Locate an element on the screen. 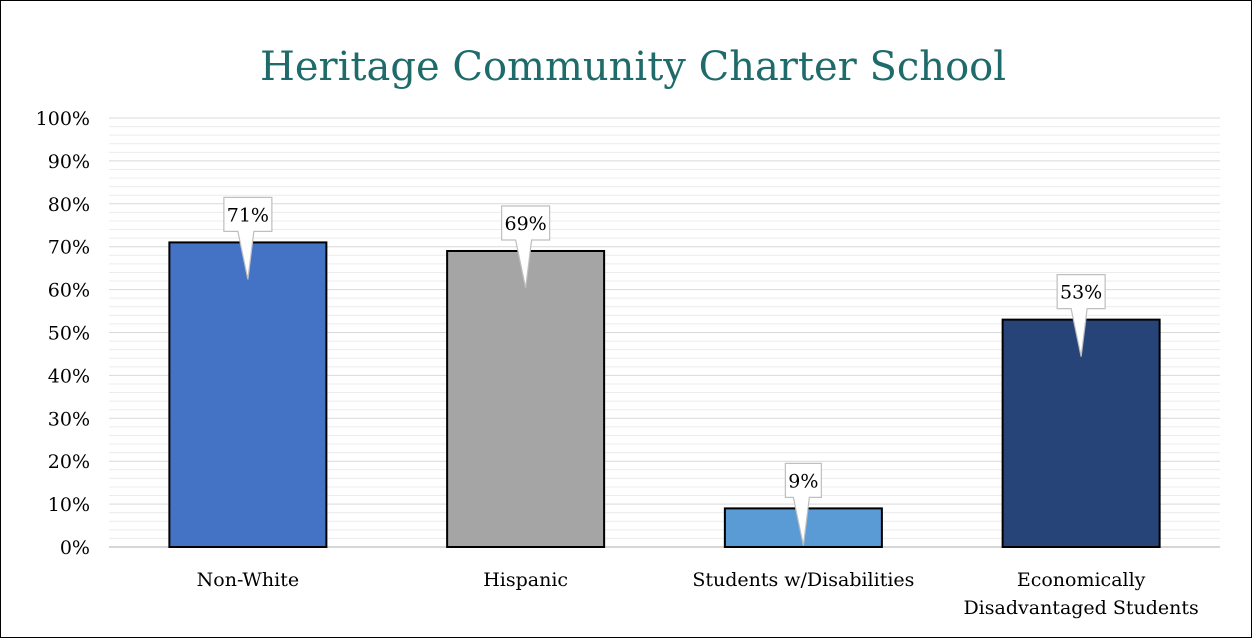 This screenshot has height=638, width=1252. y-tick-label: 90% is located at coordinates (69, 162).